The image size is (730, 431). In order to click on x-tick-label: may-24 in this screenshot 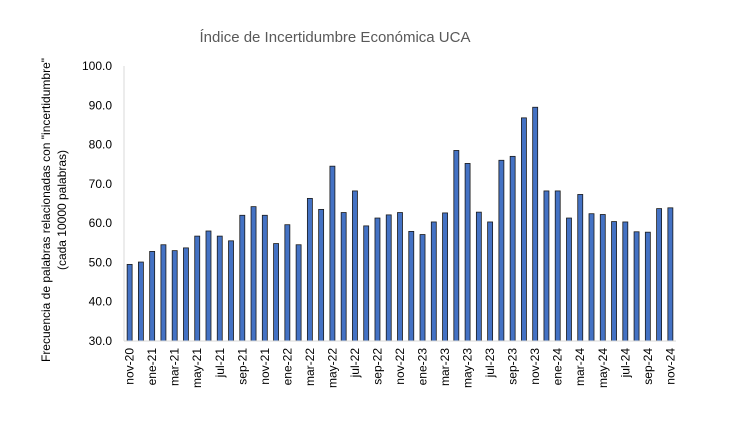, I will do `click(603, 368)`.